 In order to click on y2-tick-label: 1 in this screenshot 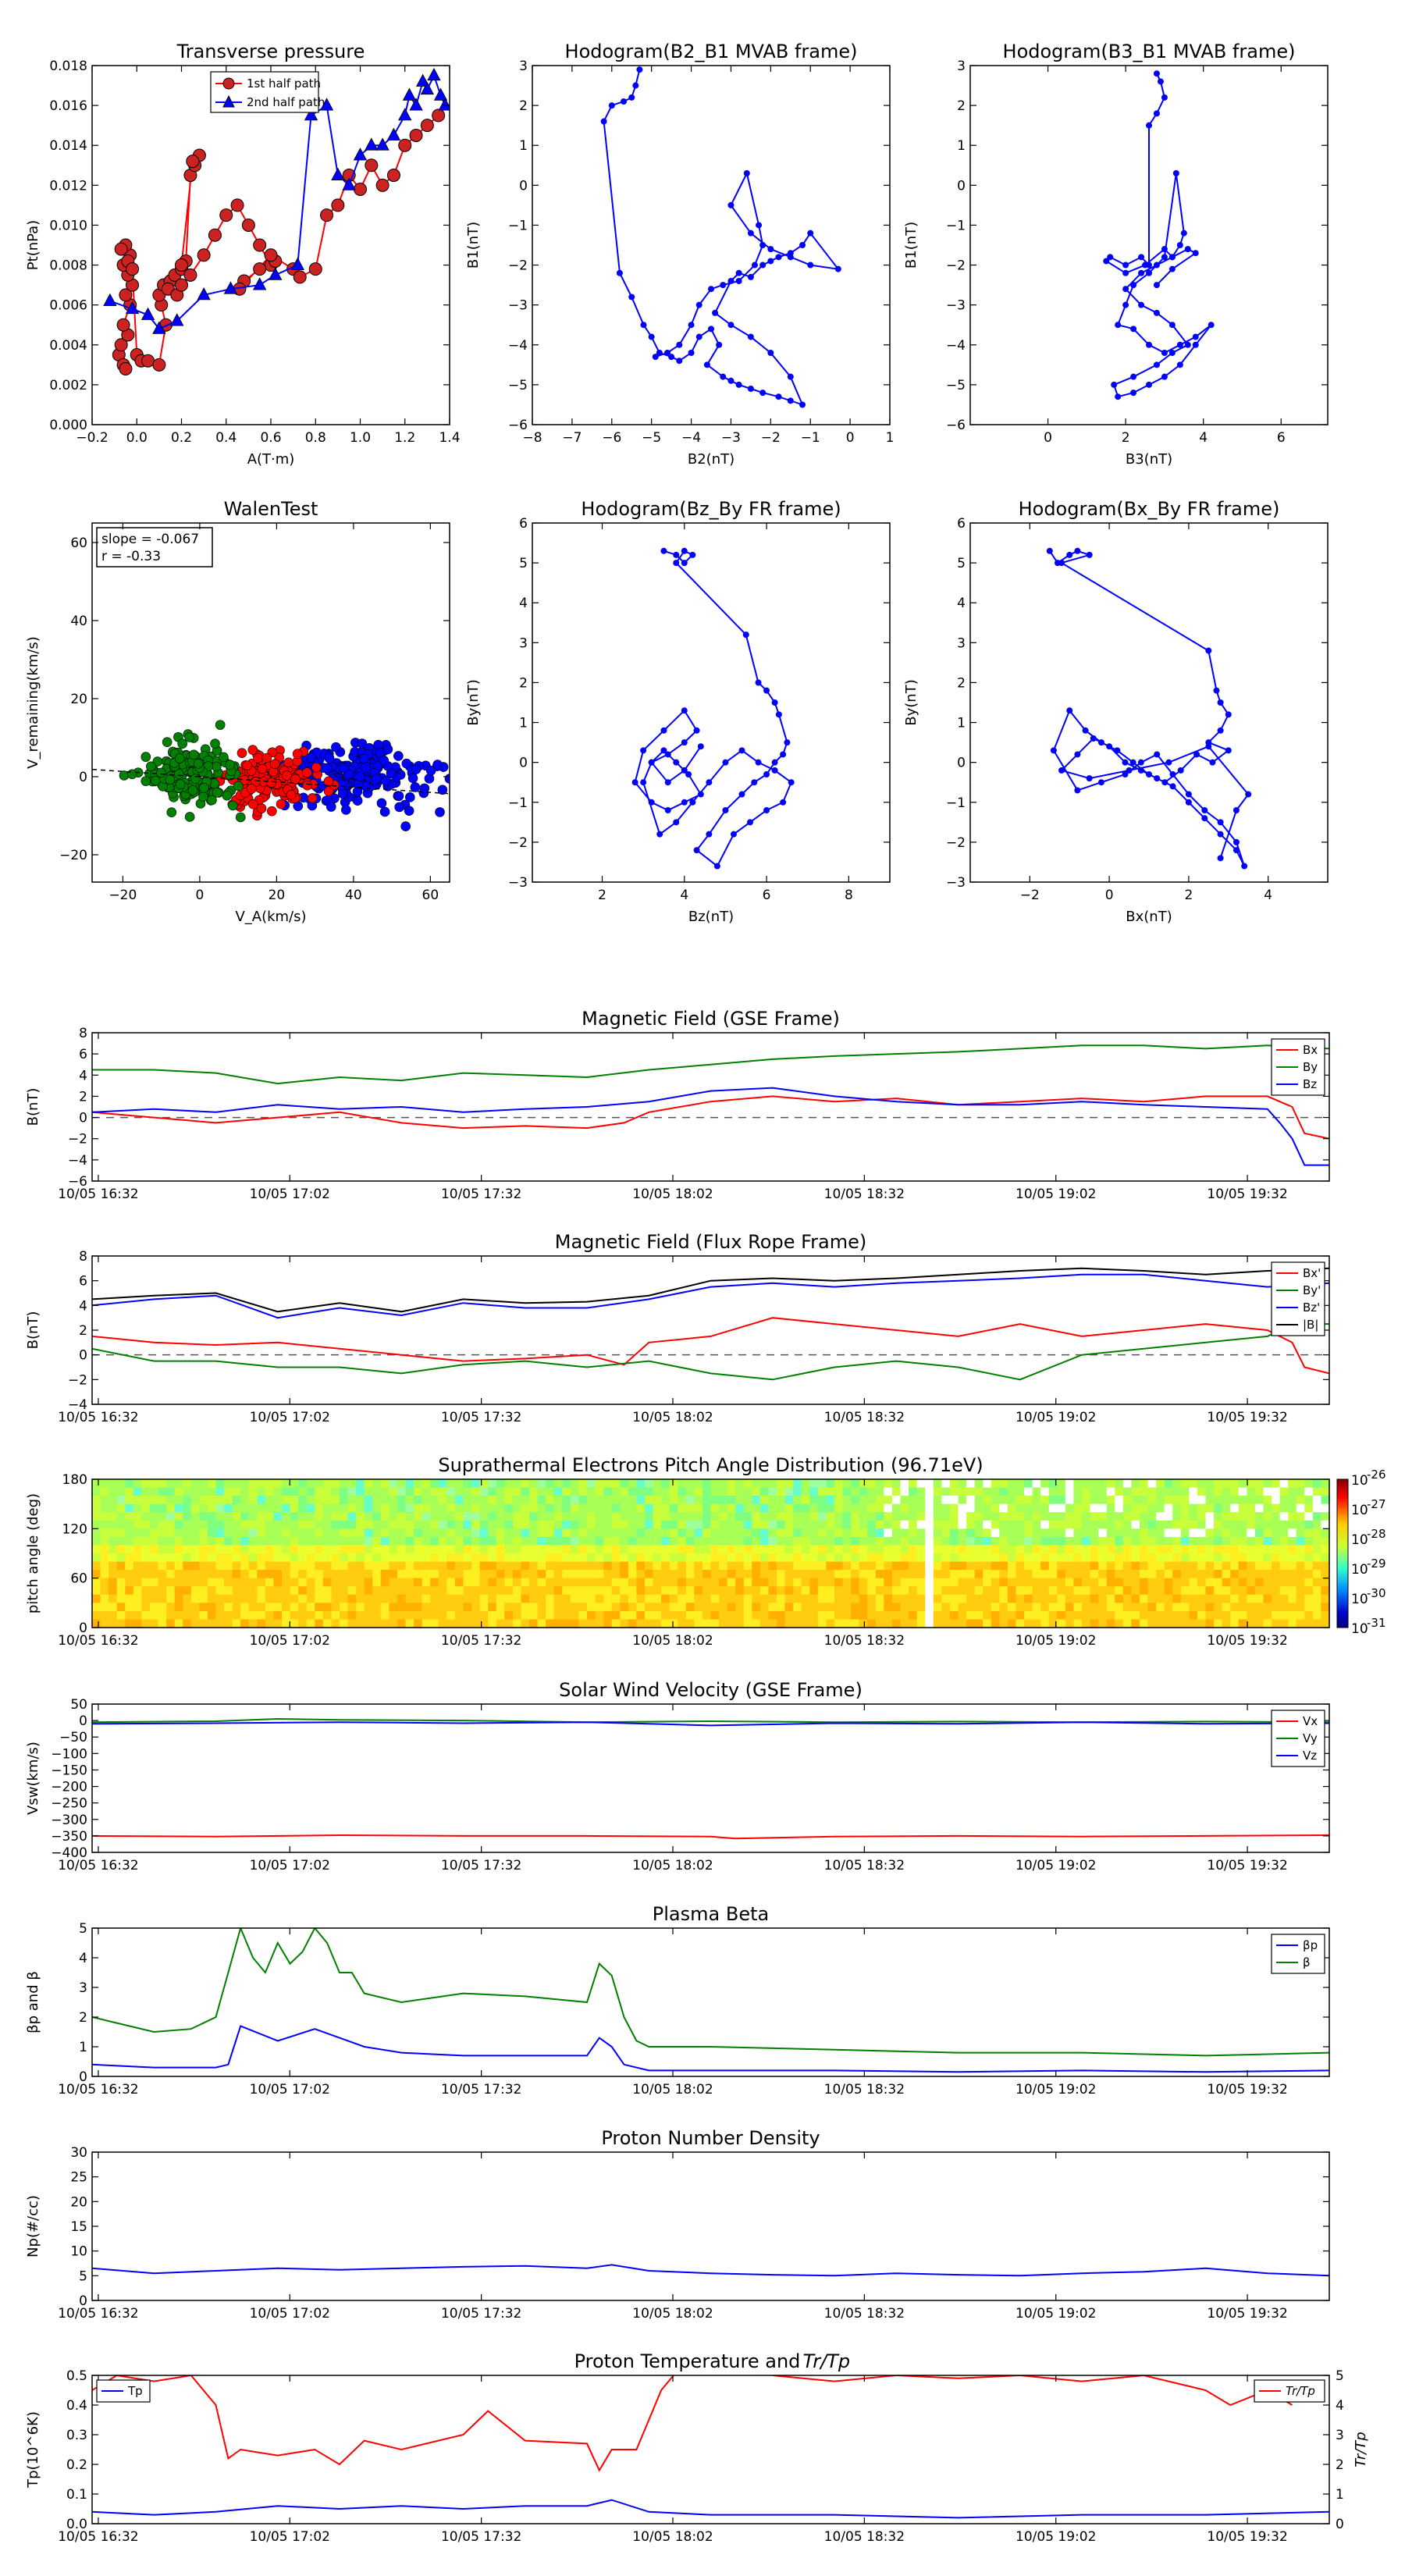, I will do `click(1340, 2495)`.